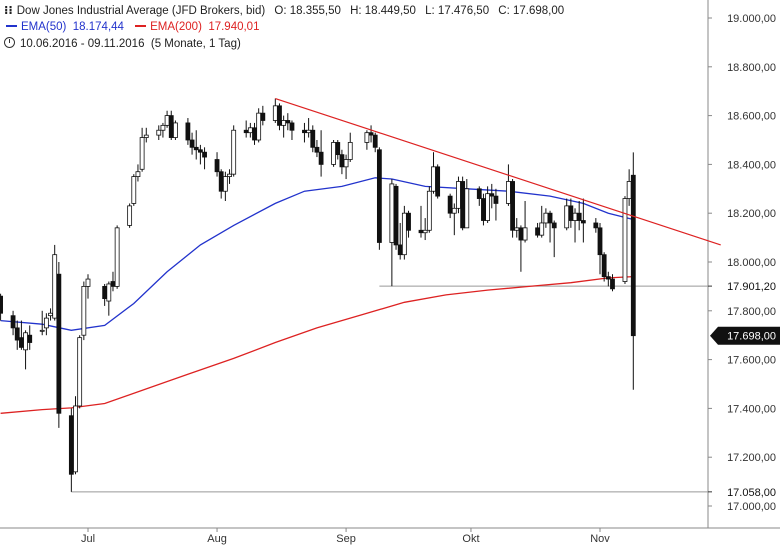 This screenshot has width=780, height=550. I want to click on y-tick-label: 18.200,00, so click(751, 214).